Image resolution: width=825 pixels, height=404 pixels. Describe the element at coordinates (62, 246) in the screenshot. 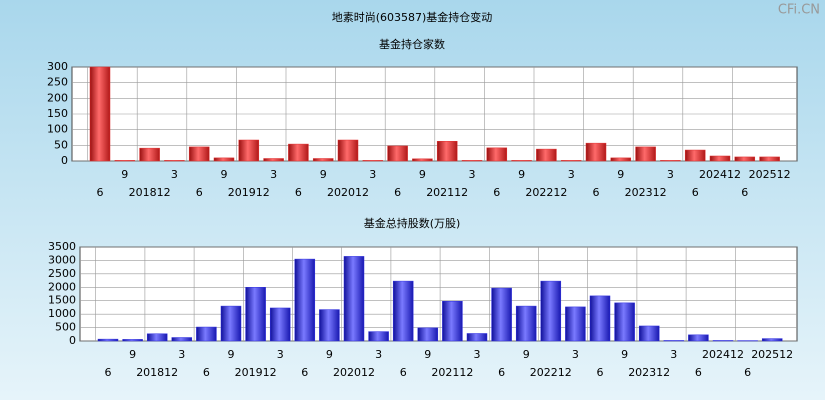

I see `y-tick-label: 3500` at that location.